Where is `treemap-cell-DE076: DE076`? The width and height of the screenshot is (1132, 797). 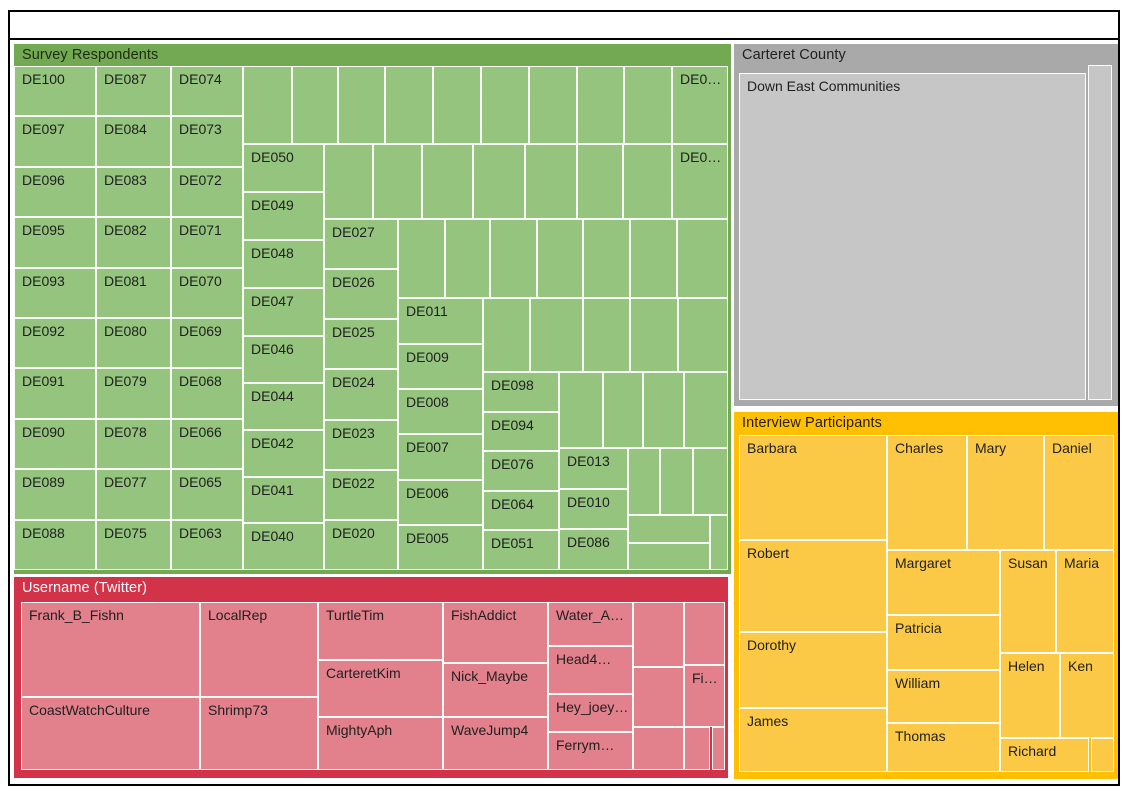 treemap-cell-DE076: DE076 is located at coordinates (521, 471).